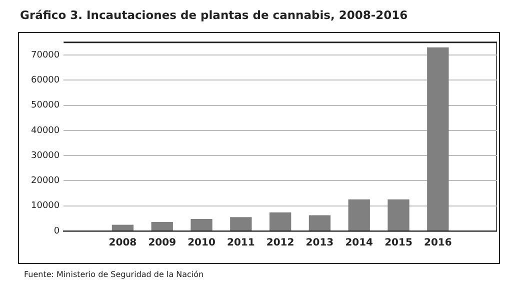 The height and width of the screenshot is (296, 520). What do you see at coordinates (45, 55) in the screenshot?
I see `y-tick-label: 70000` at bounding box center [45, 55].